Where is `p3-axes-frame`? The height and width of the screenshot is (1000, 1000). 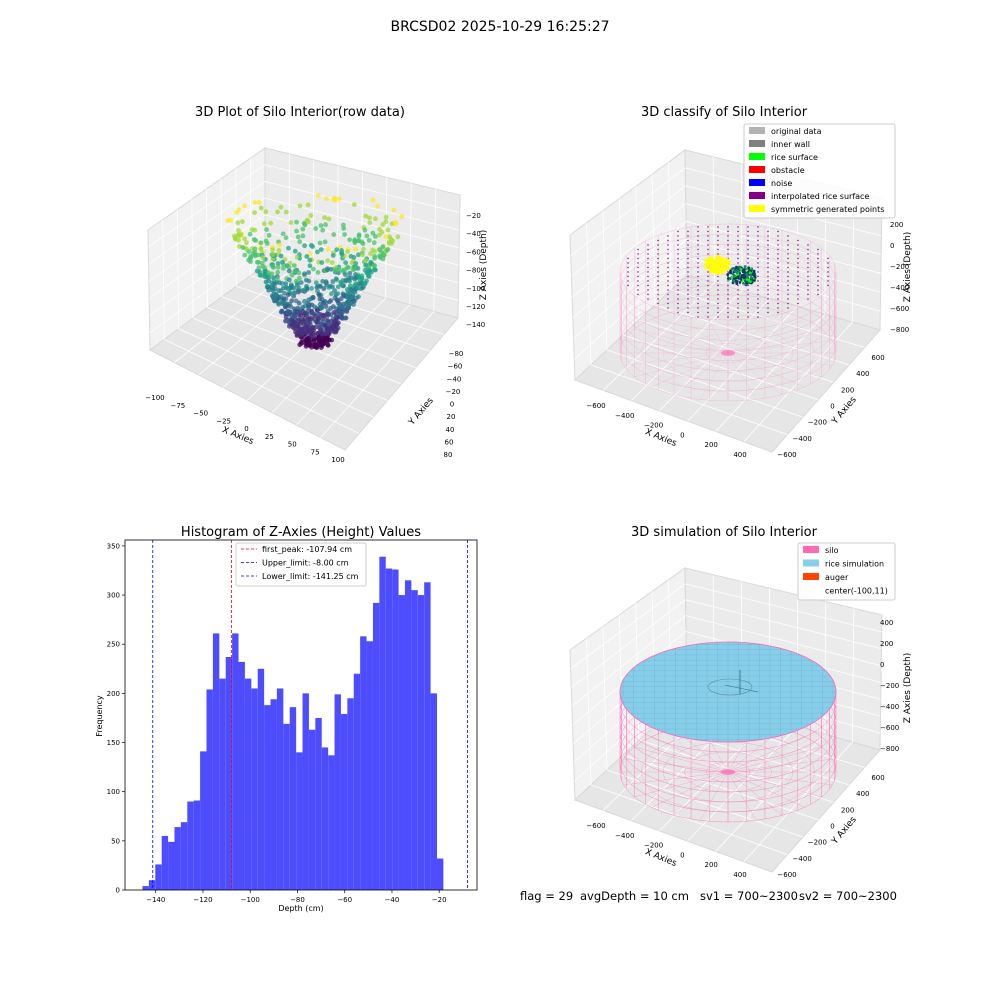
p3-axes-frame is located at coordinates (301, 715).